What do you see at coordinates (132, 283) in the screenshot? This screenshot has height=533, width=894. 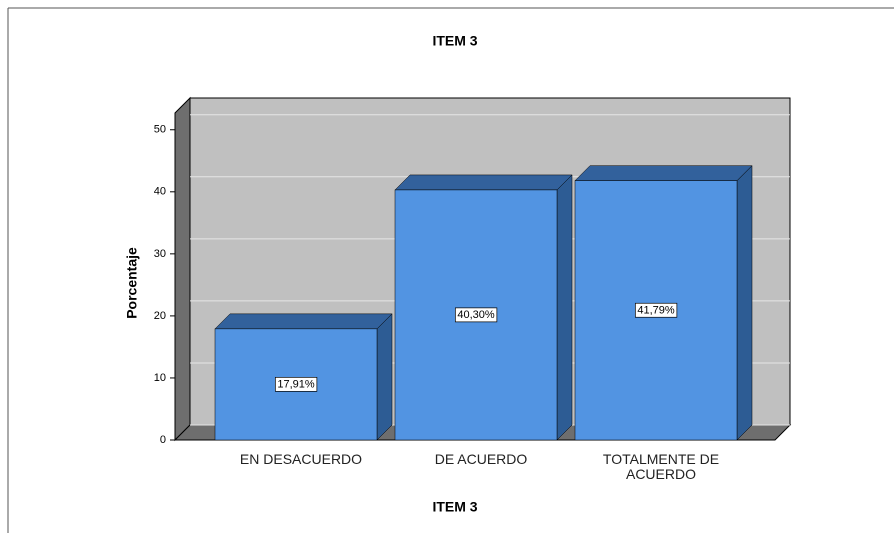 I see `y-axis-title: Porcentaje` at bounding box center [132, 283].